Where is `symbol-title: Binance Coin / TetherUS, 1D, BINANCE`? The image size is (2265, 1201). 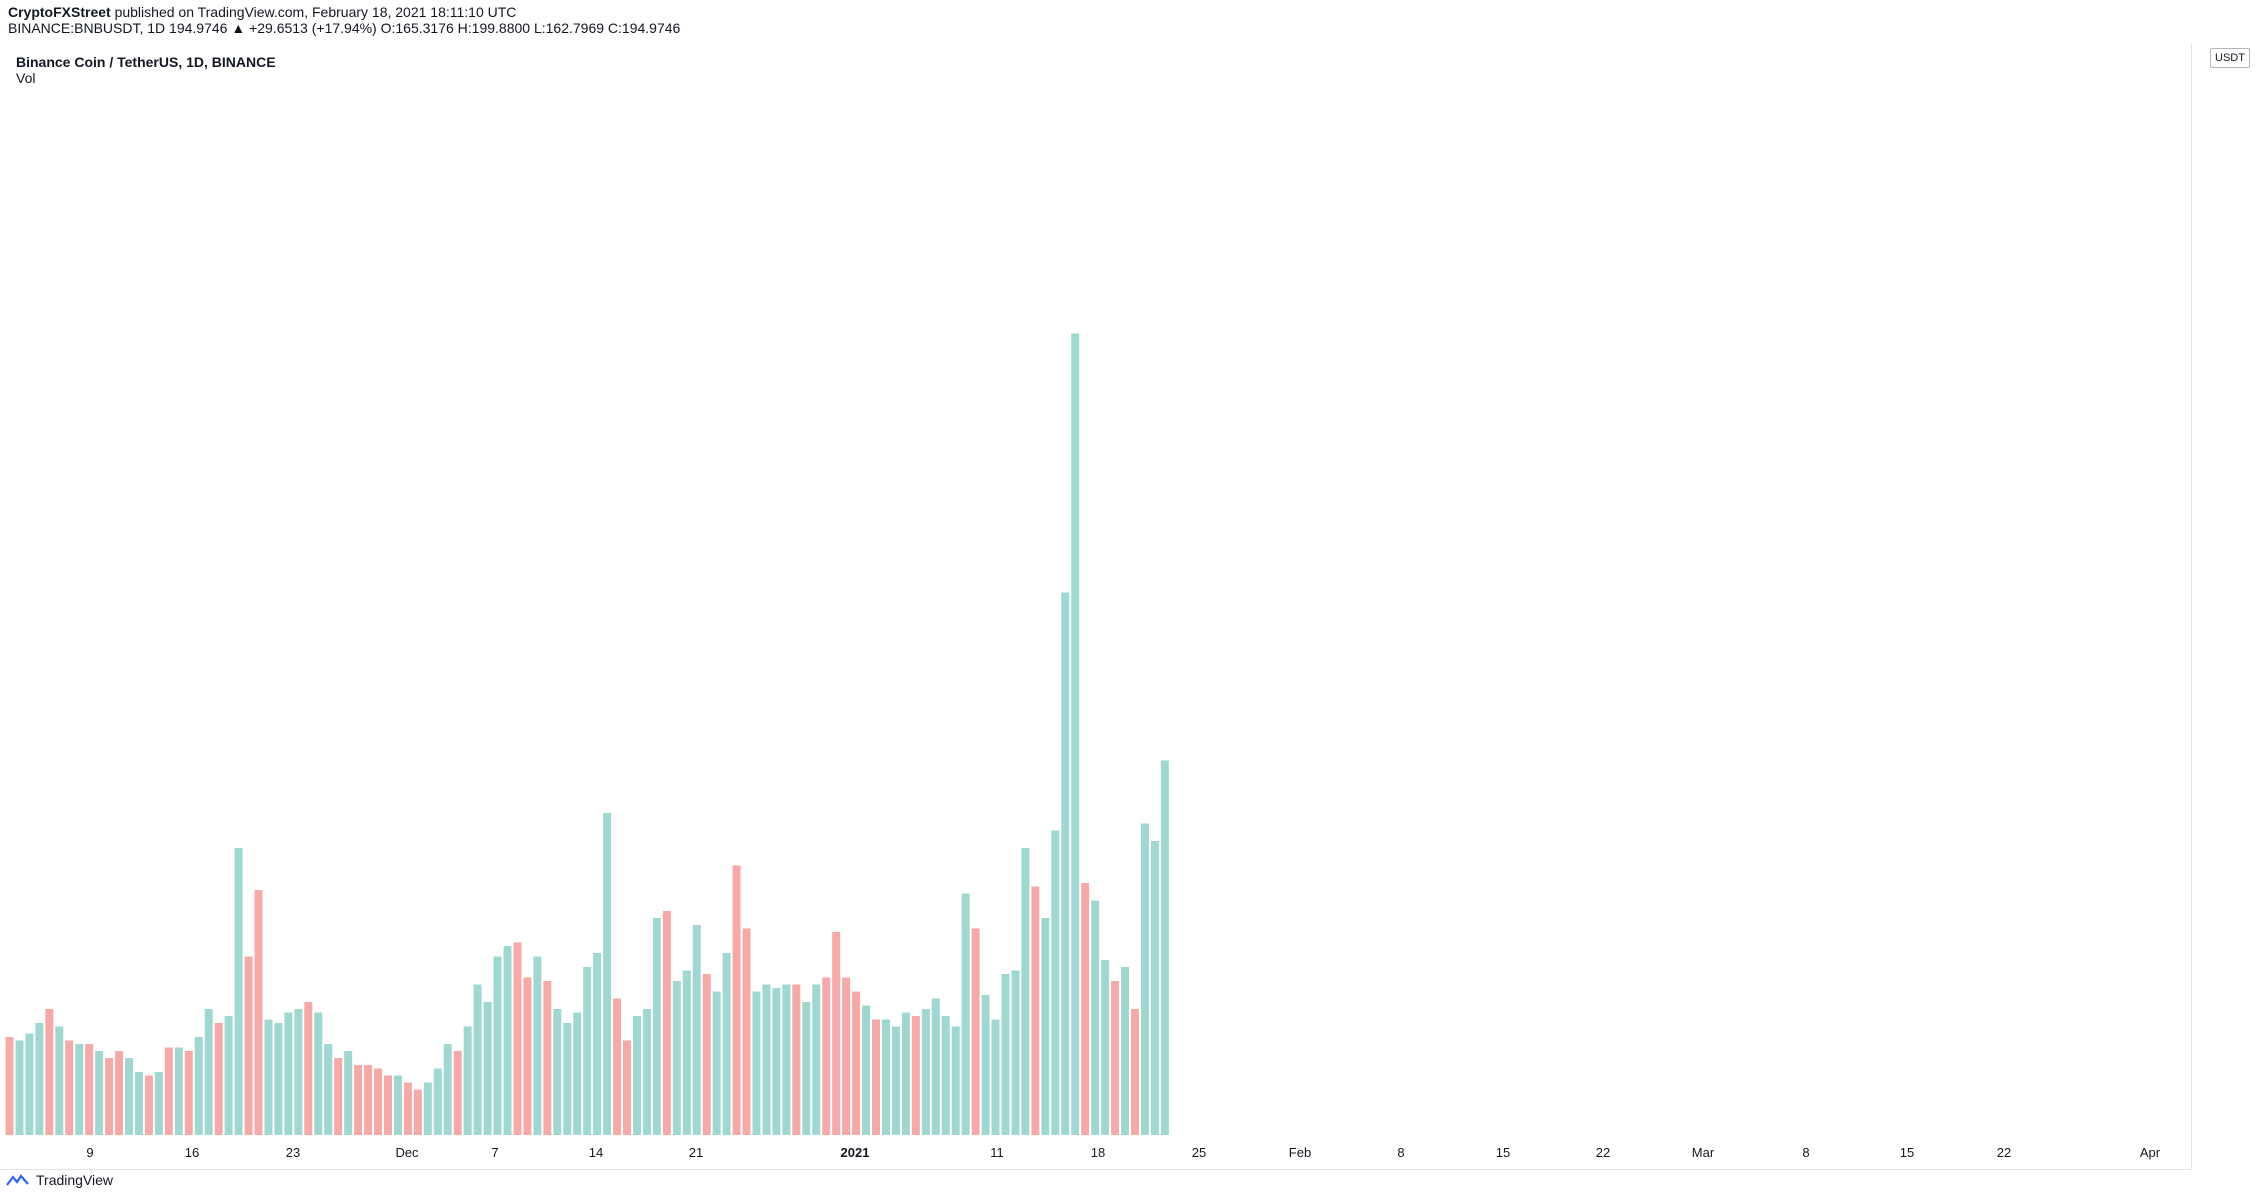 symbol-title: Binance Coin / TetherUS, 1D, BINANCE is located at coordinates (146, 62).